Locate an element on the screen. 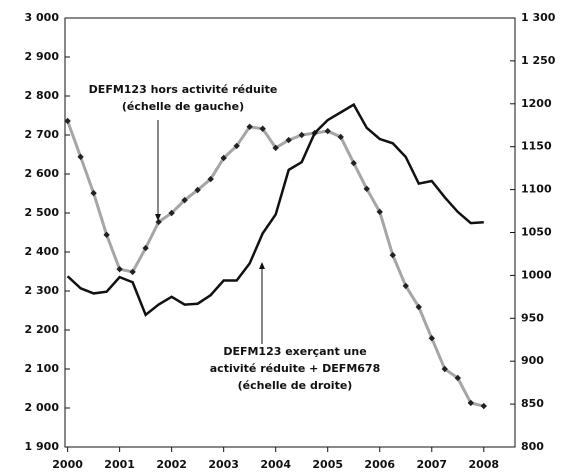 The height and width of the screenshot is (474, 576). y2-tick-label: 1000 is located at coordinates (536, 274).